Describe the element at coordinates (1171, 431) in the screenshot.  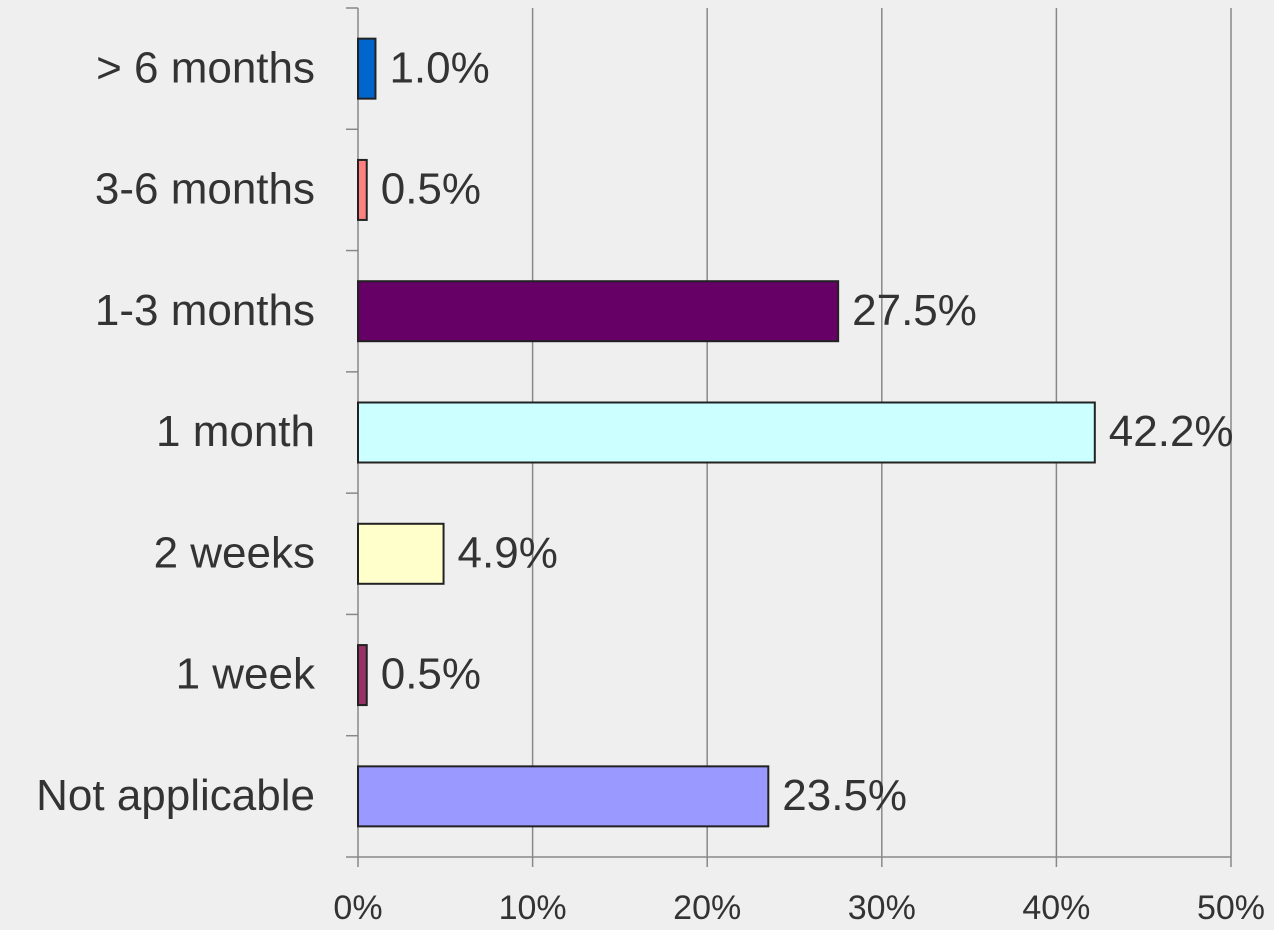
I see `value-label: 42.2%` at that location.